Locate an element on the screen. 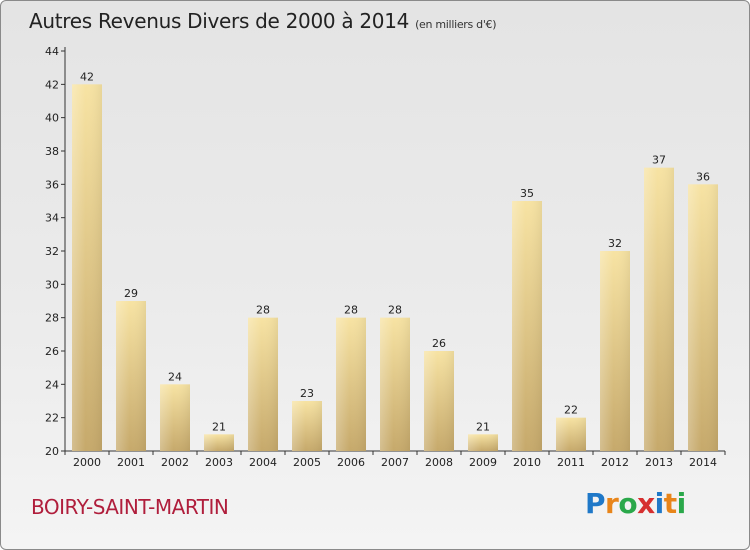  x-tick-label: 2002 is located at coordinates (175, 462).